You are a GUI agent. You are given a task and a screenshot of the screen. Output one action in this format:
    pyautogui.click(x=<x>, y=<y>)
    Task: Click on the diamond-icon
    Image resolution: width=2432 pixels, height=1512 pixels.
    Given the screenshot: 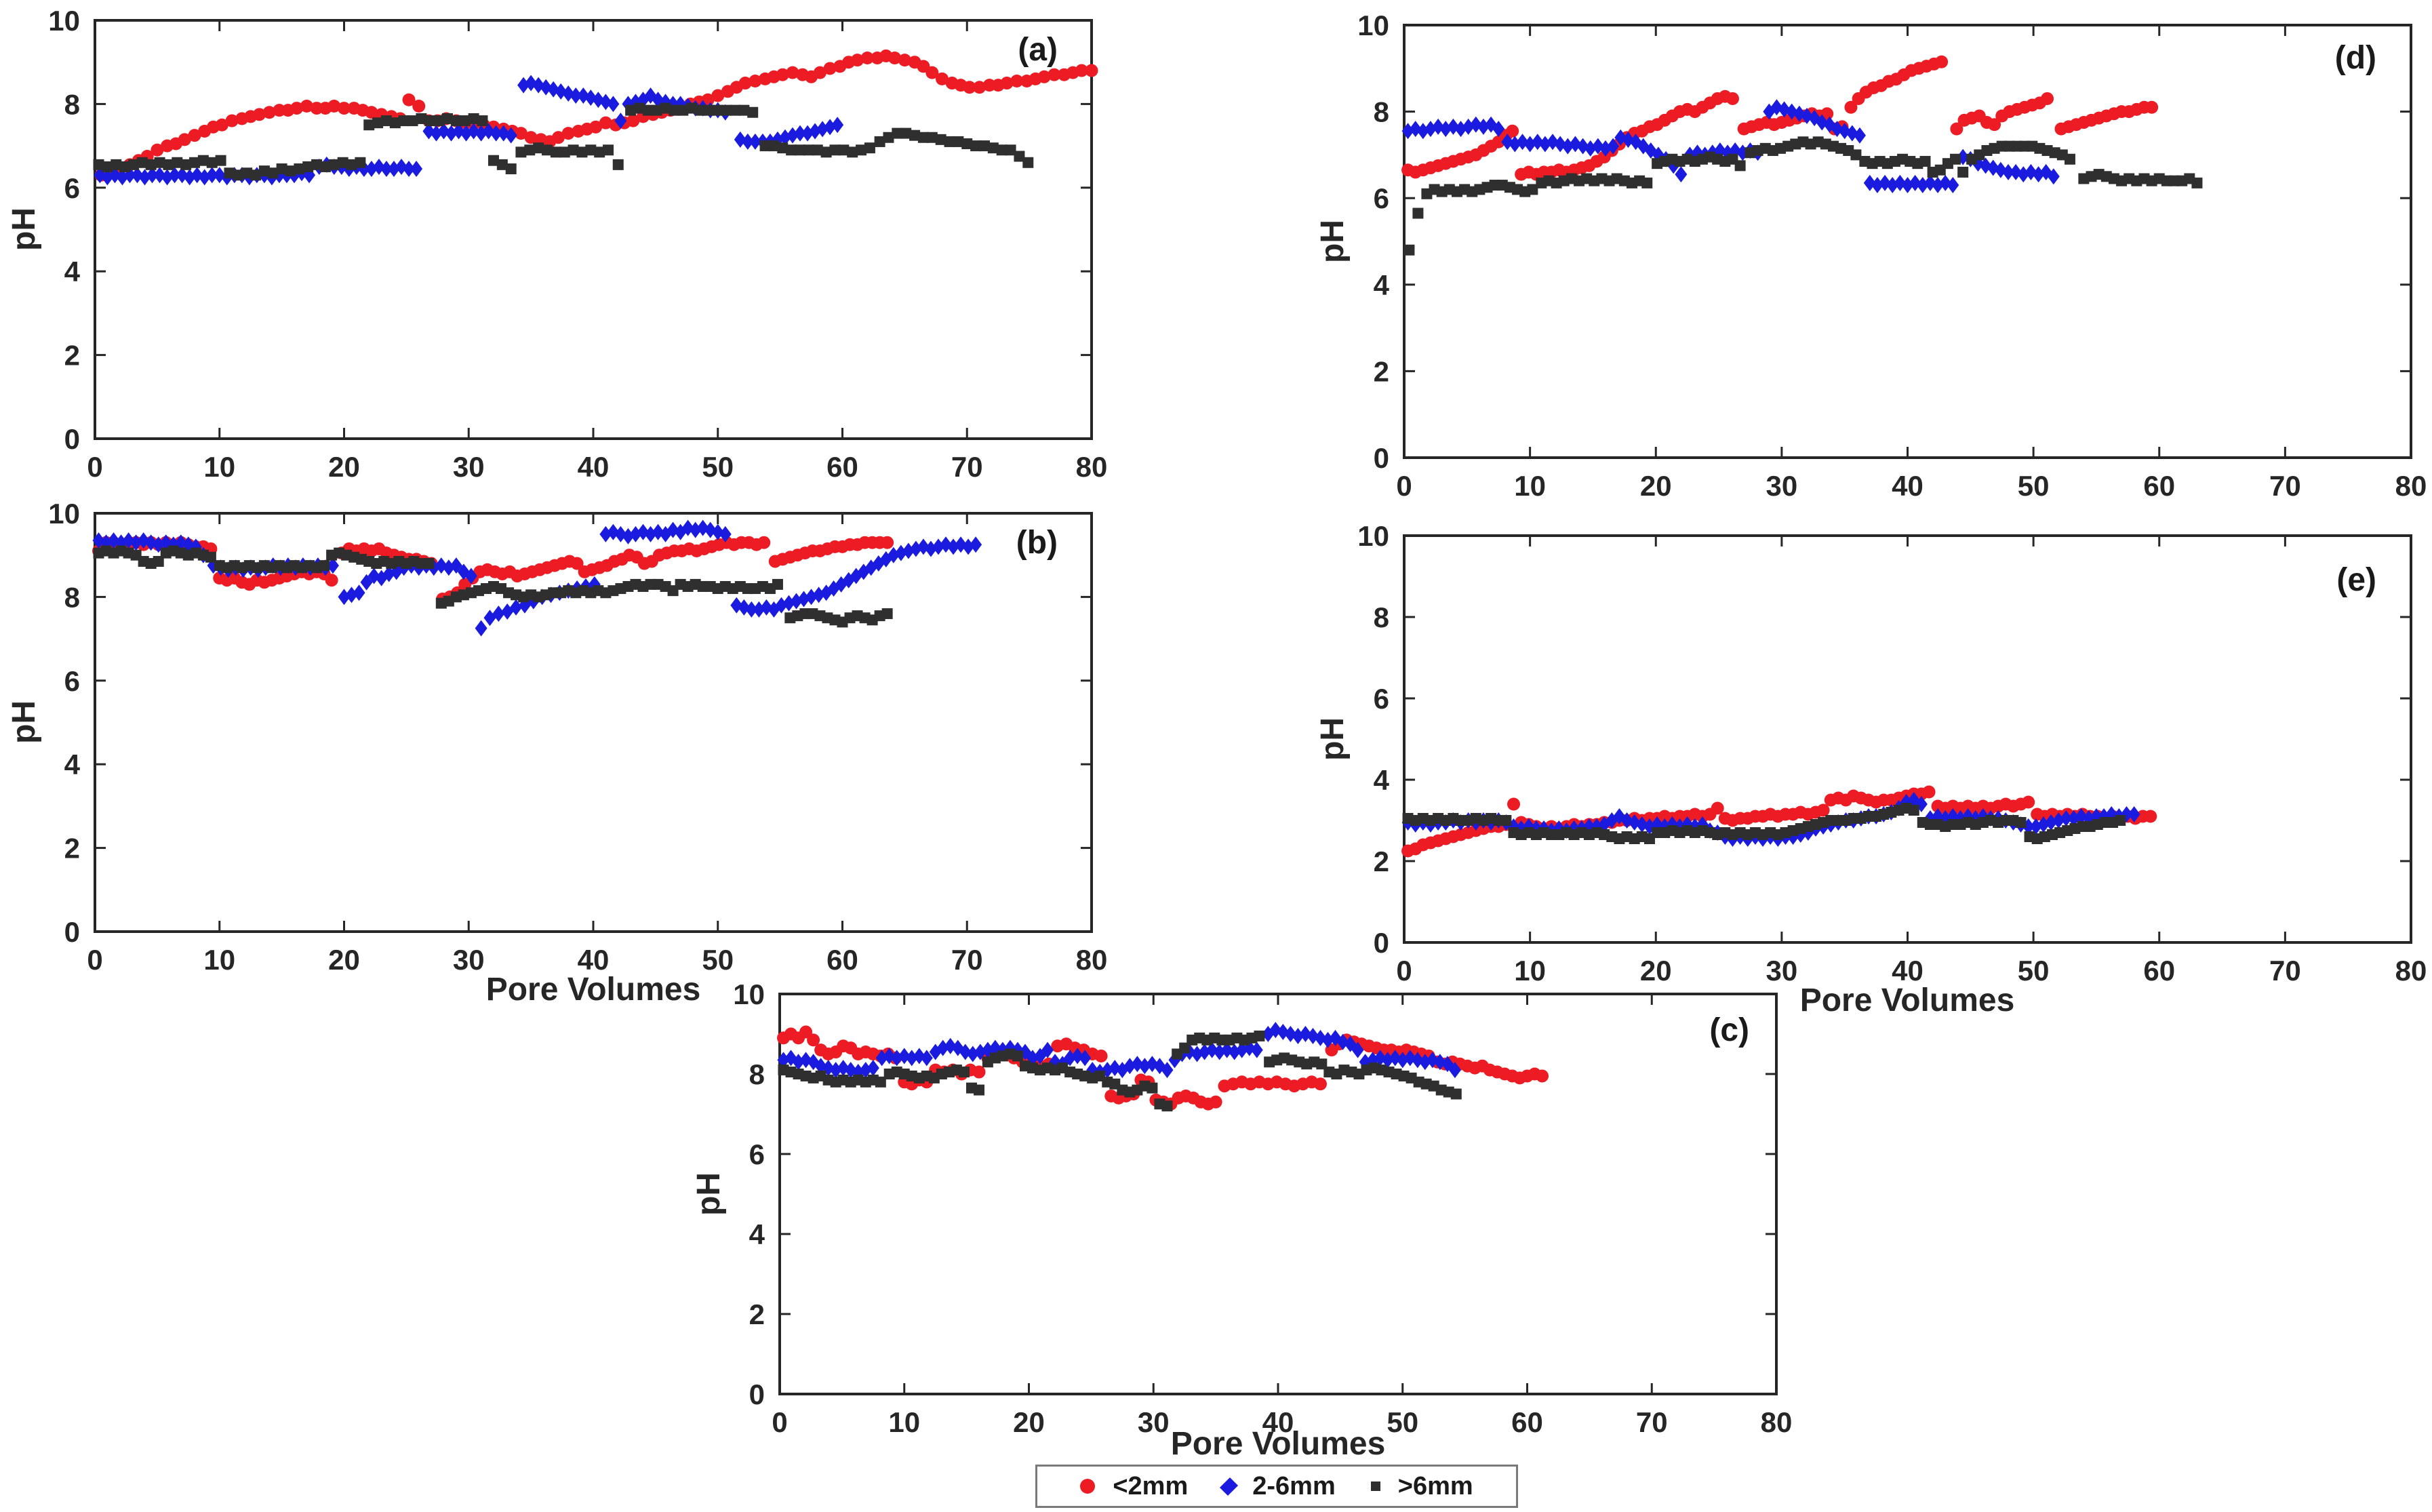 What is the action you would take?
    pyautogui.click(x=1229, y=1487)
    